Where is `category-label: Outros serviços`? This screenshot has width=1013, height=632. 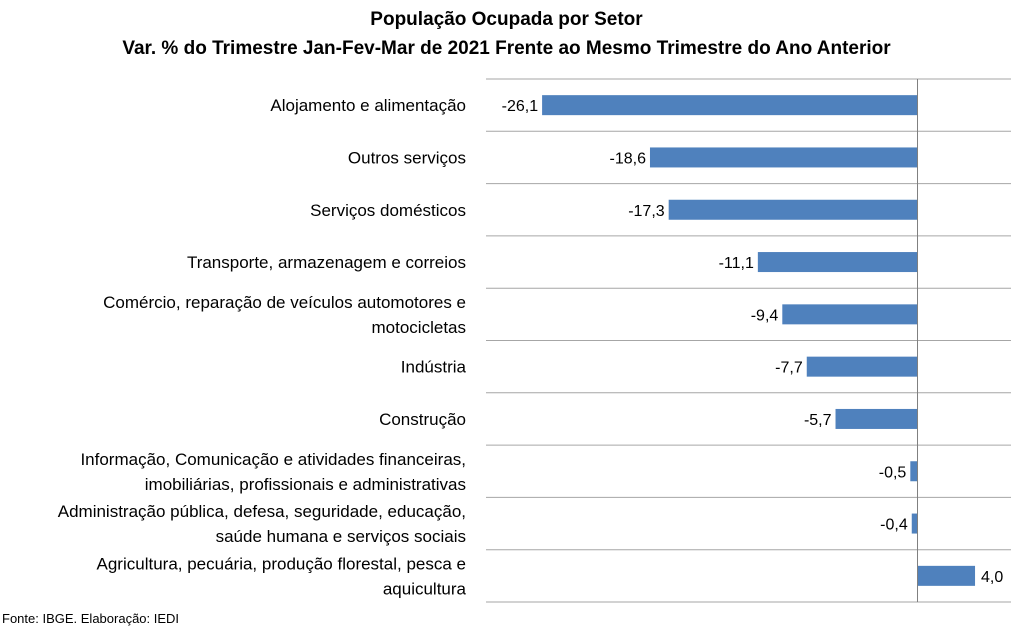 category-label: Outros serviços is located at coordinates (407, 157).